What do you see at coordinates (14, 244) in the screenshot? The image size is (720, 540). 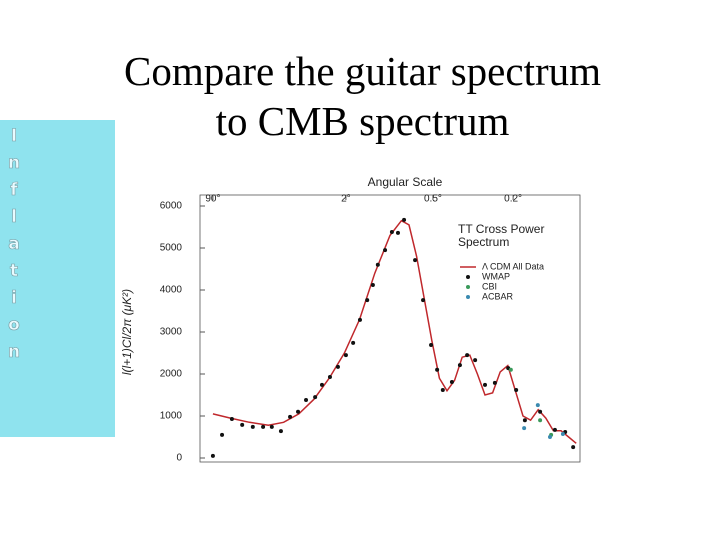 I see `sidebar-letter: a` at bounding box center [14, 244].